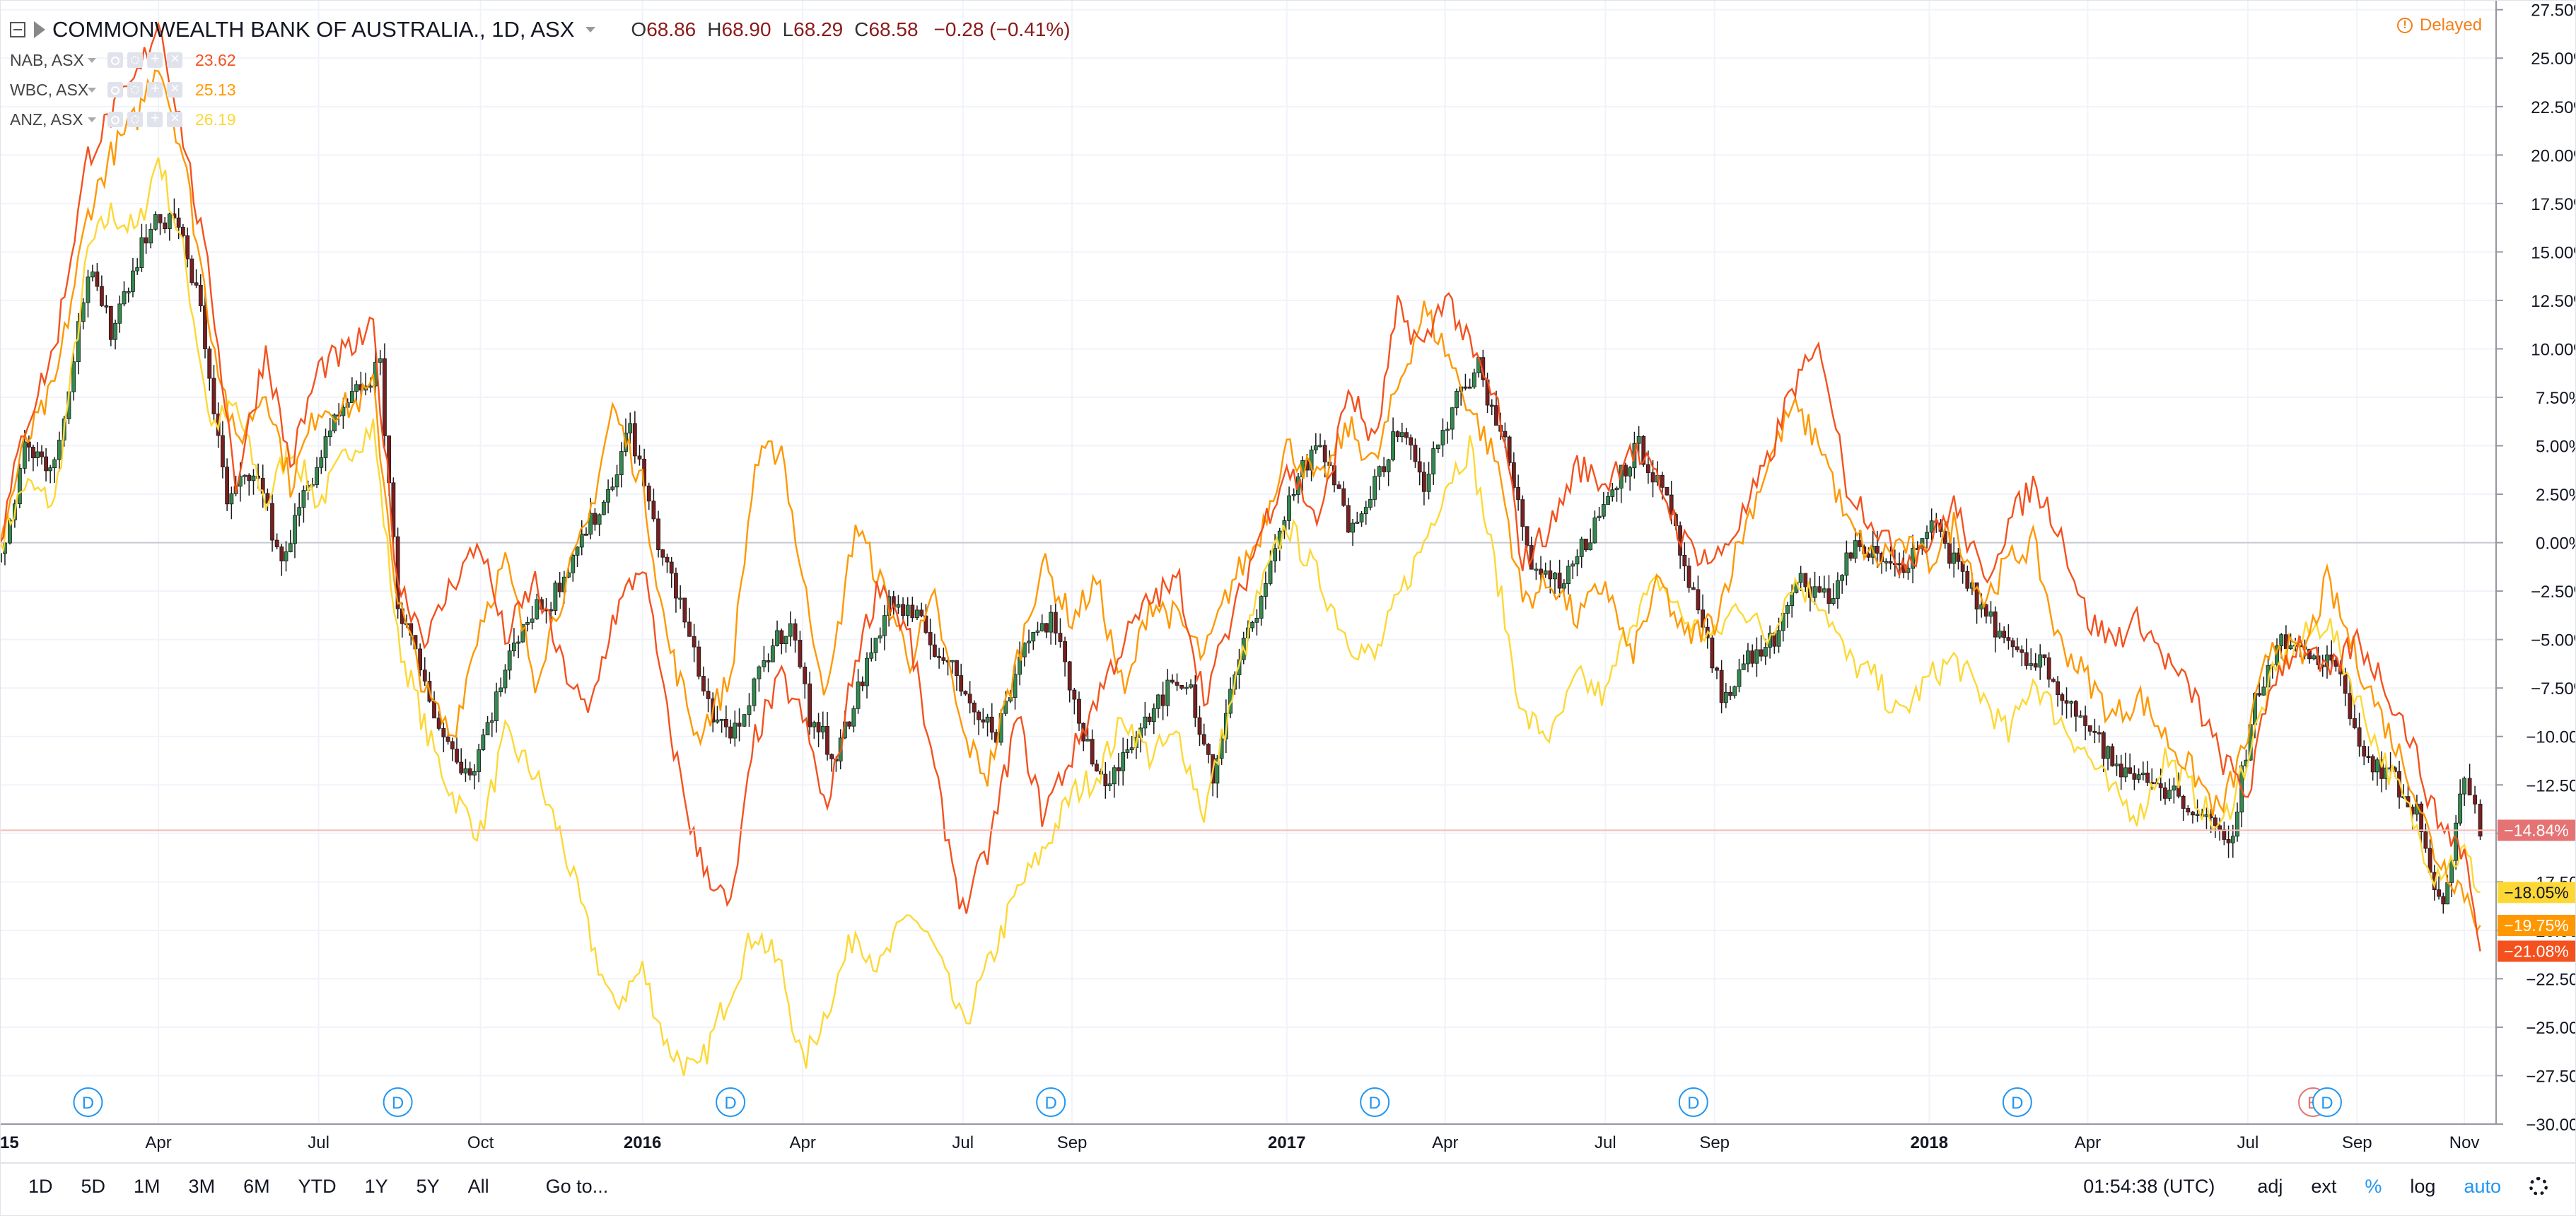 This screenshot has width=2576, height=1216. What do you see at coordinates (540, 119) in the screenshot?
I see `compare-row-anz: ANZ, ASX 26.19` at bounding box center [540, 119].